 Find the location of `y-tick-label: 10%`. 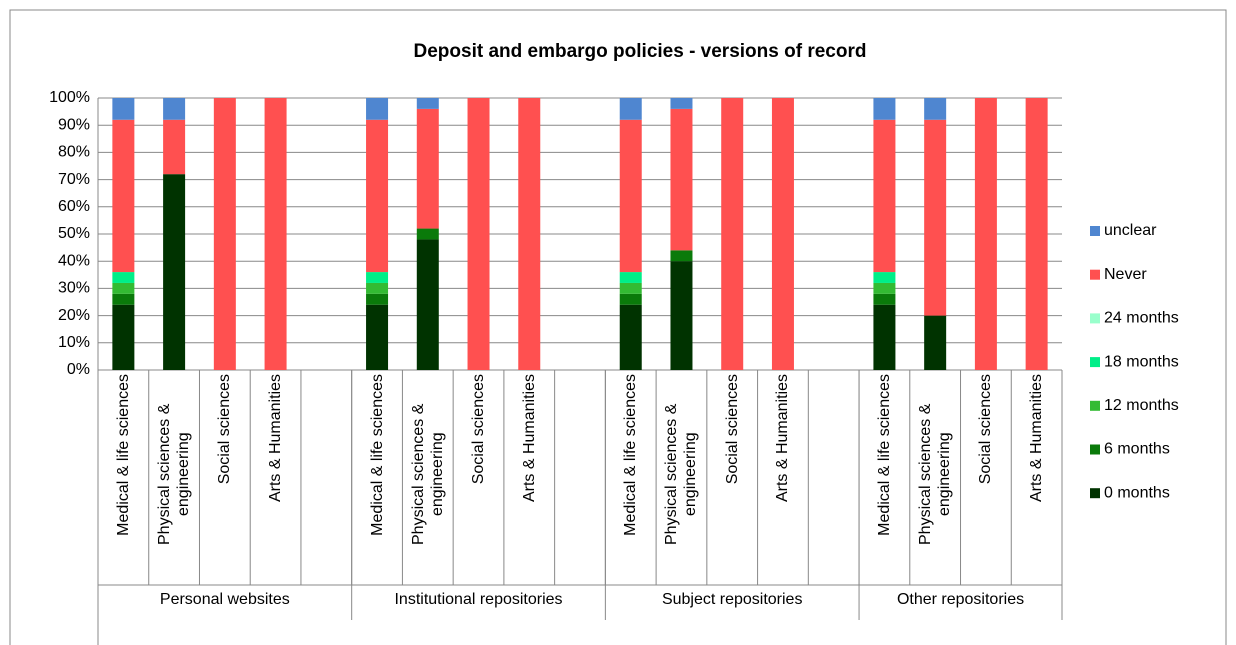

y-tick-label: 10% is located at coordinates (74, 342).